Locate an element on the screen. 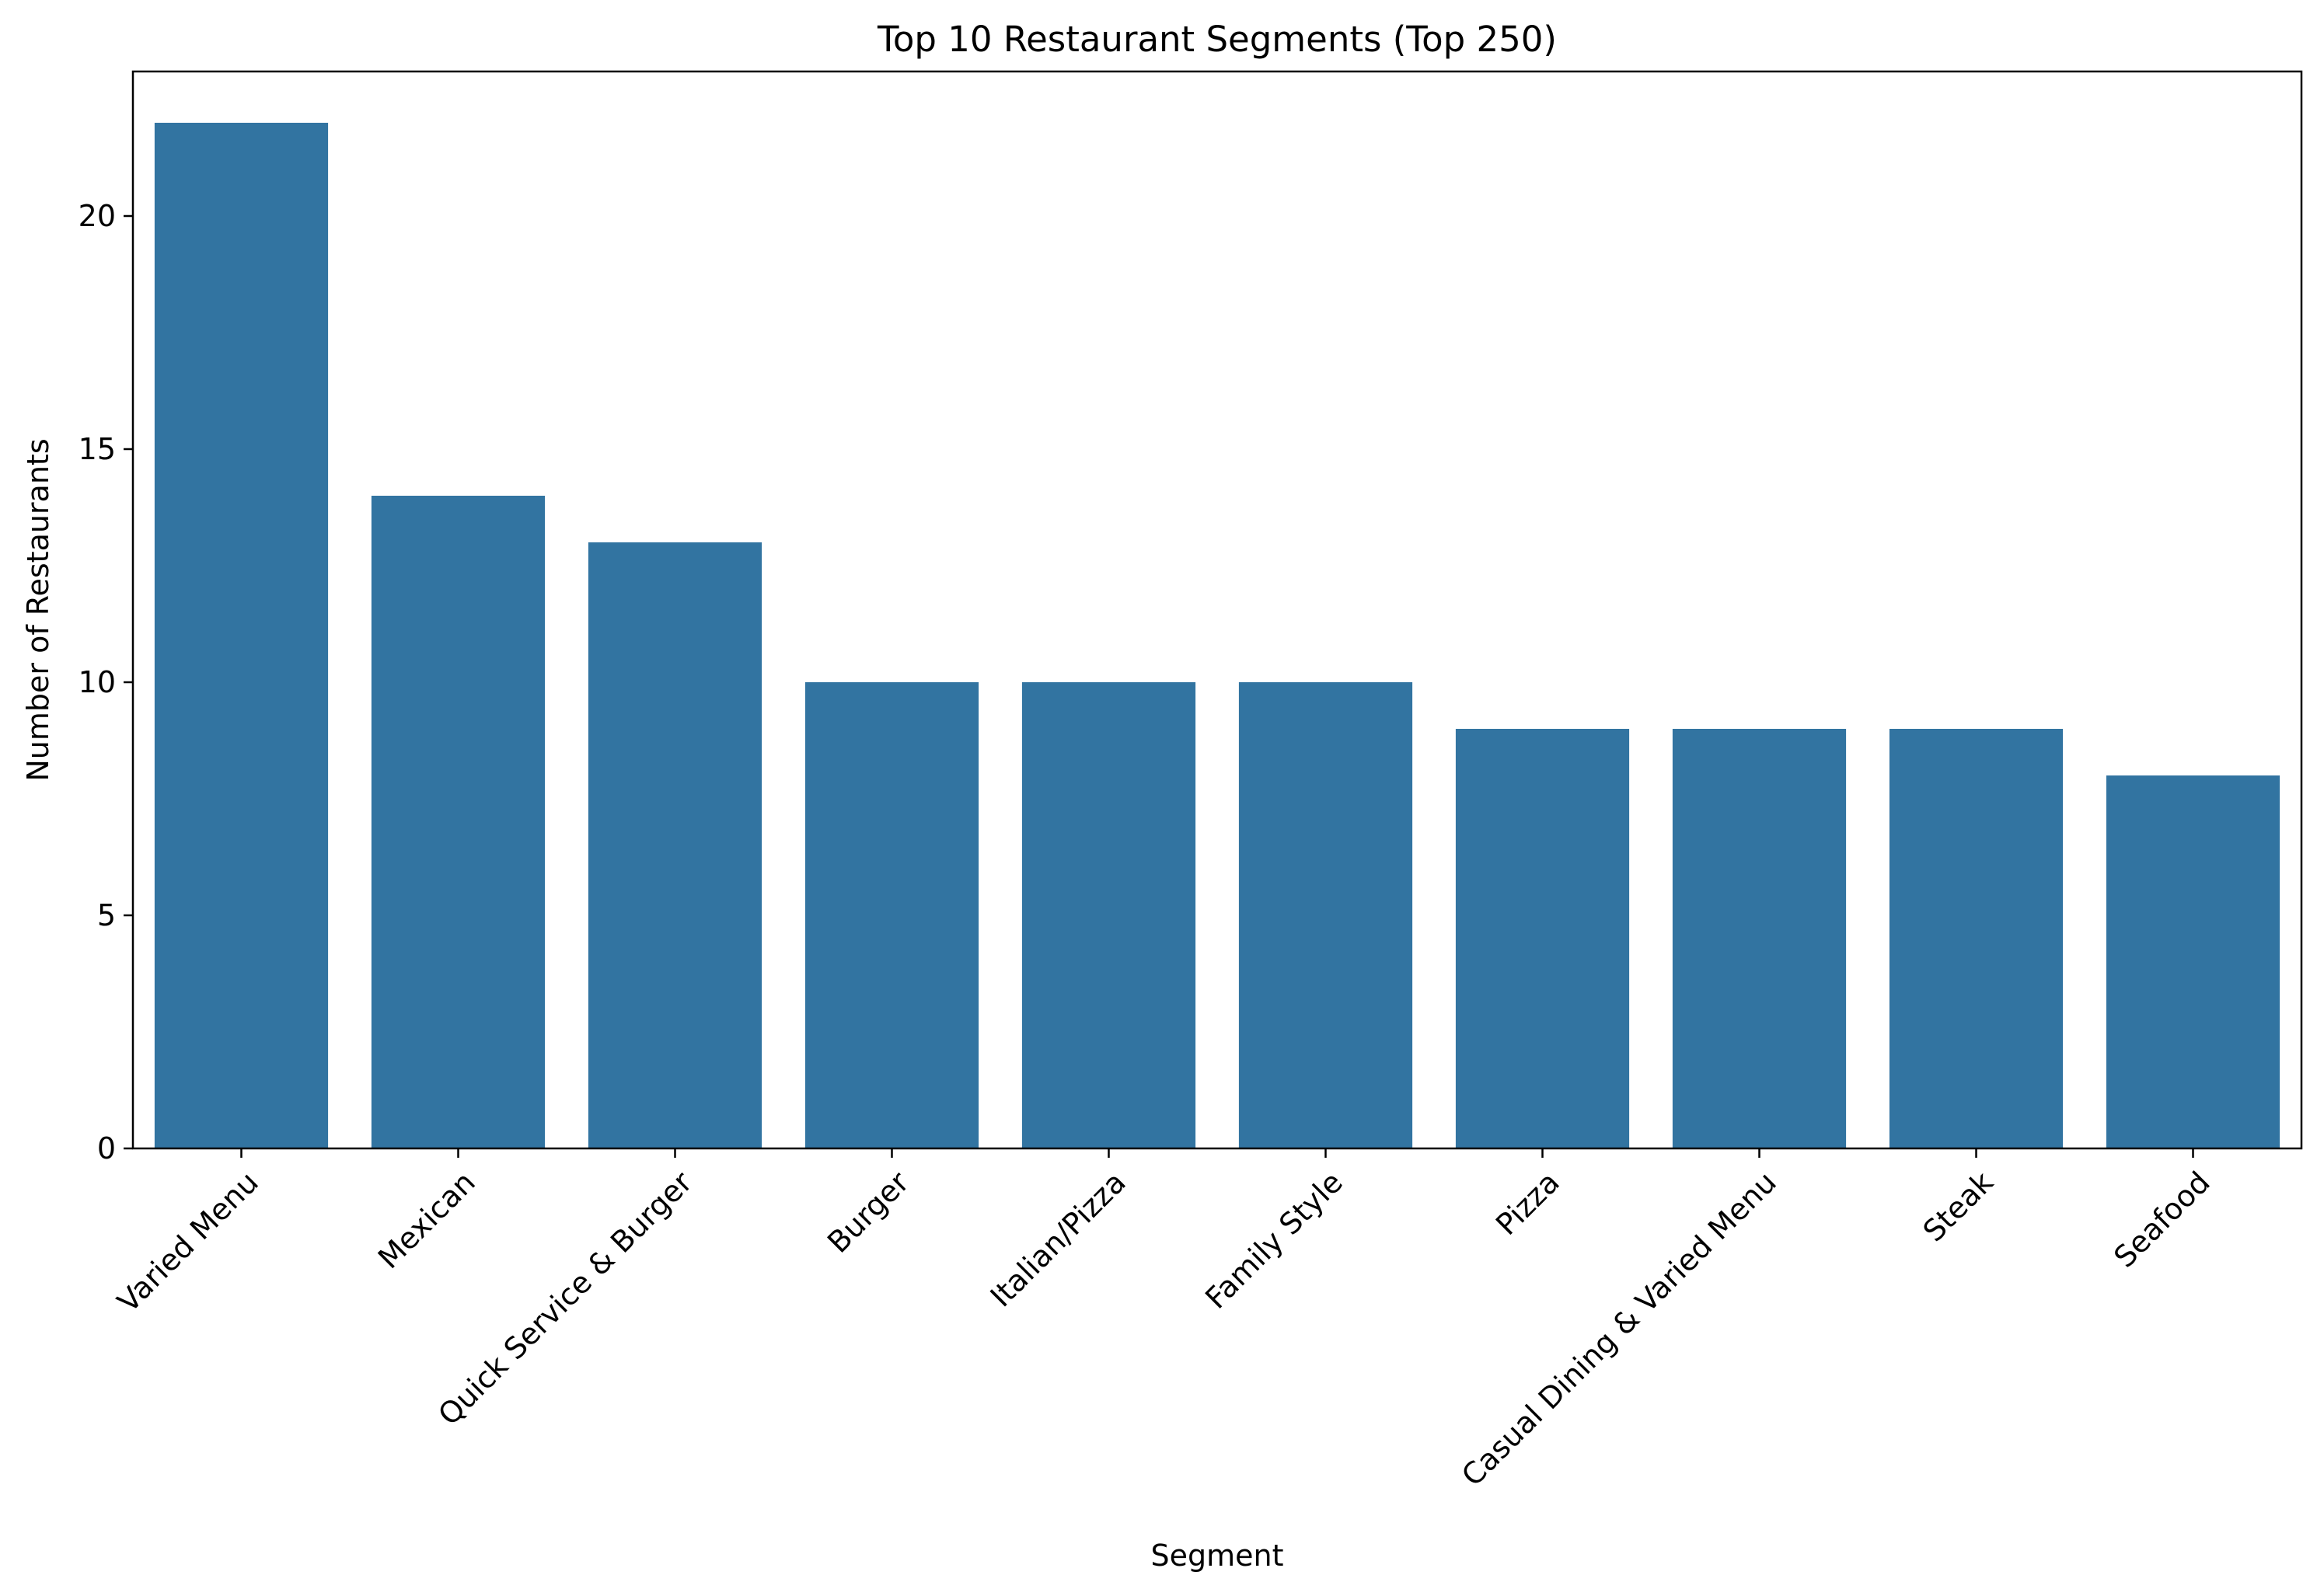  y-axis: 0 5 10 15 20 is located at coordinates (106, 682).